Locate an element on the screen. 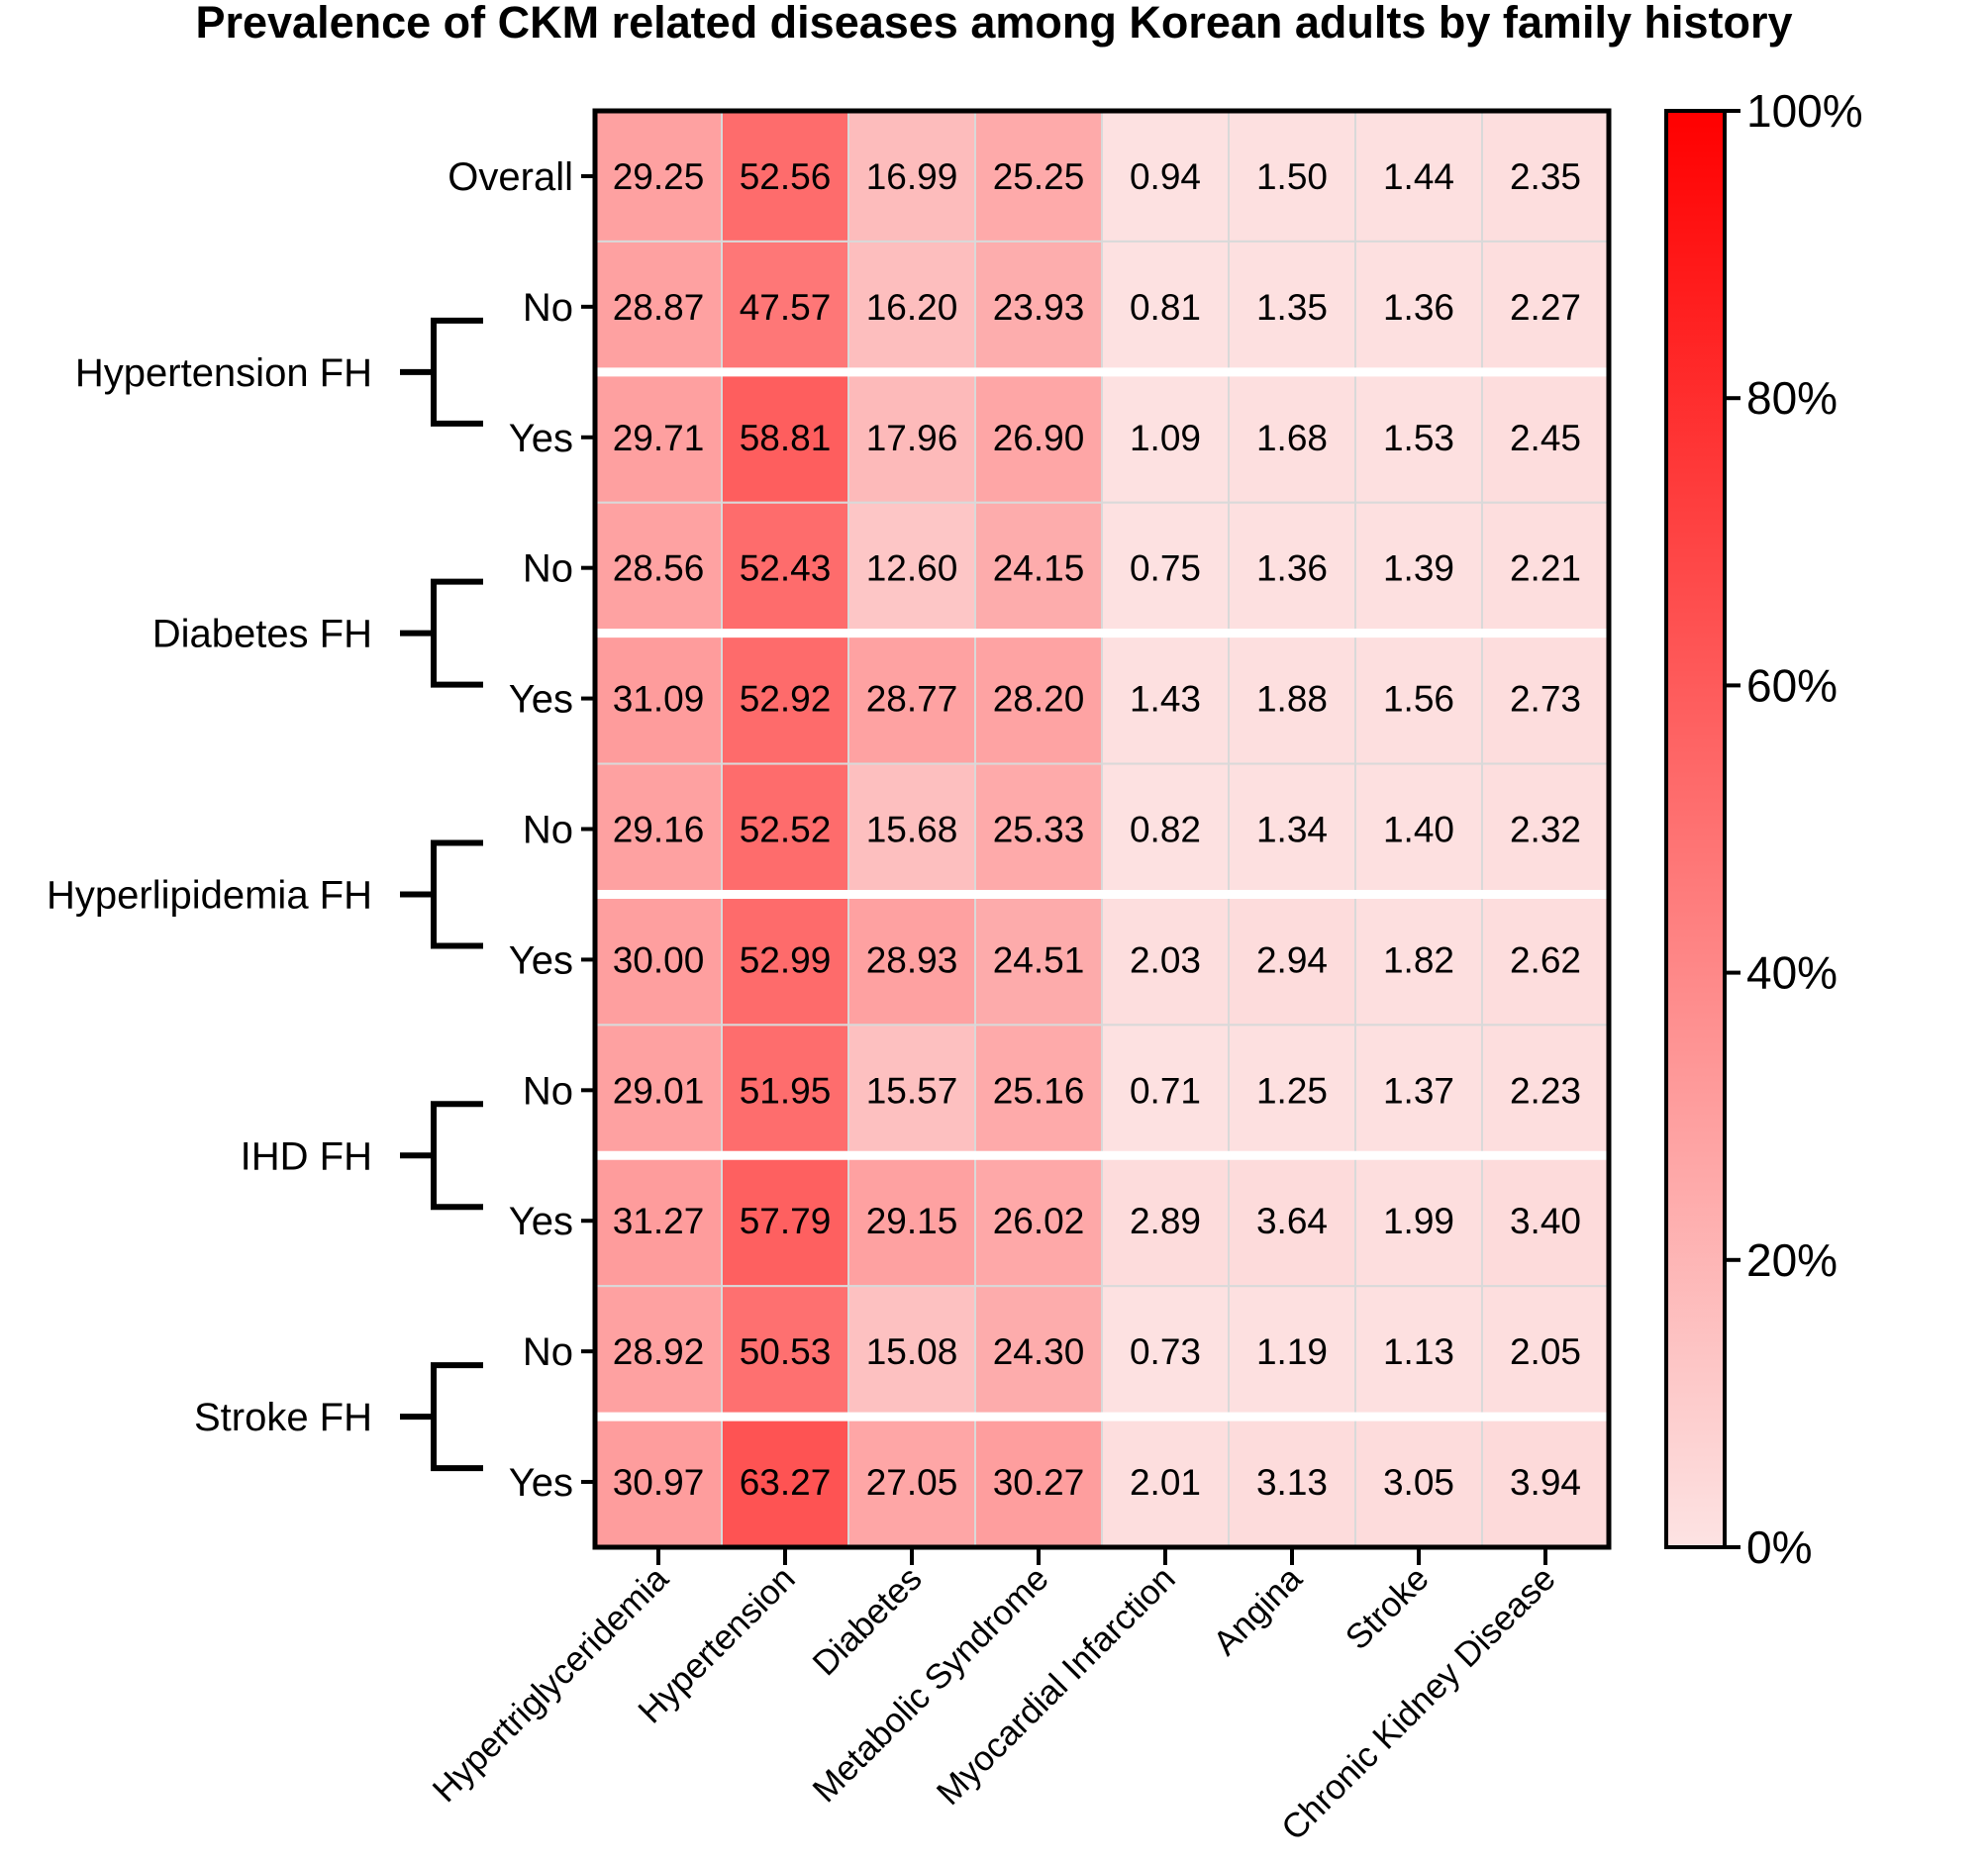 This screenshot has height=1863, width=1988. column-label: Diabetes is located at coordinates (867, 1621).